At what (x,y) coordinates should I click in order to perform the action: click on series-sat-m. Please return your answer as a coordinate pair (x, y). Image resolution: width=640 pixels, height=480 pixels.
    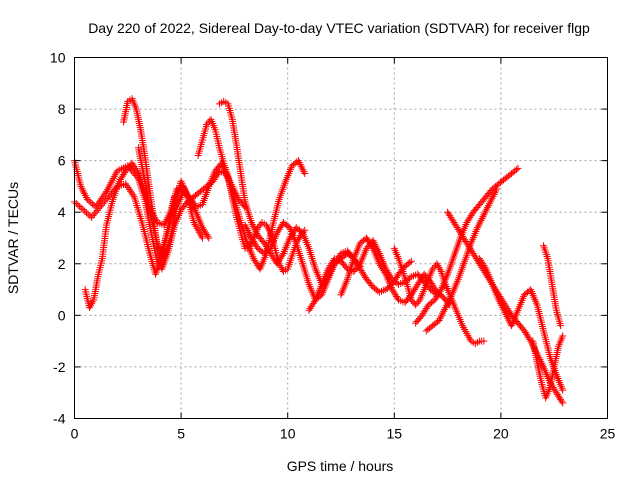
    Looking at the image, I should click on (461, 260).